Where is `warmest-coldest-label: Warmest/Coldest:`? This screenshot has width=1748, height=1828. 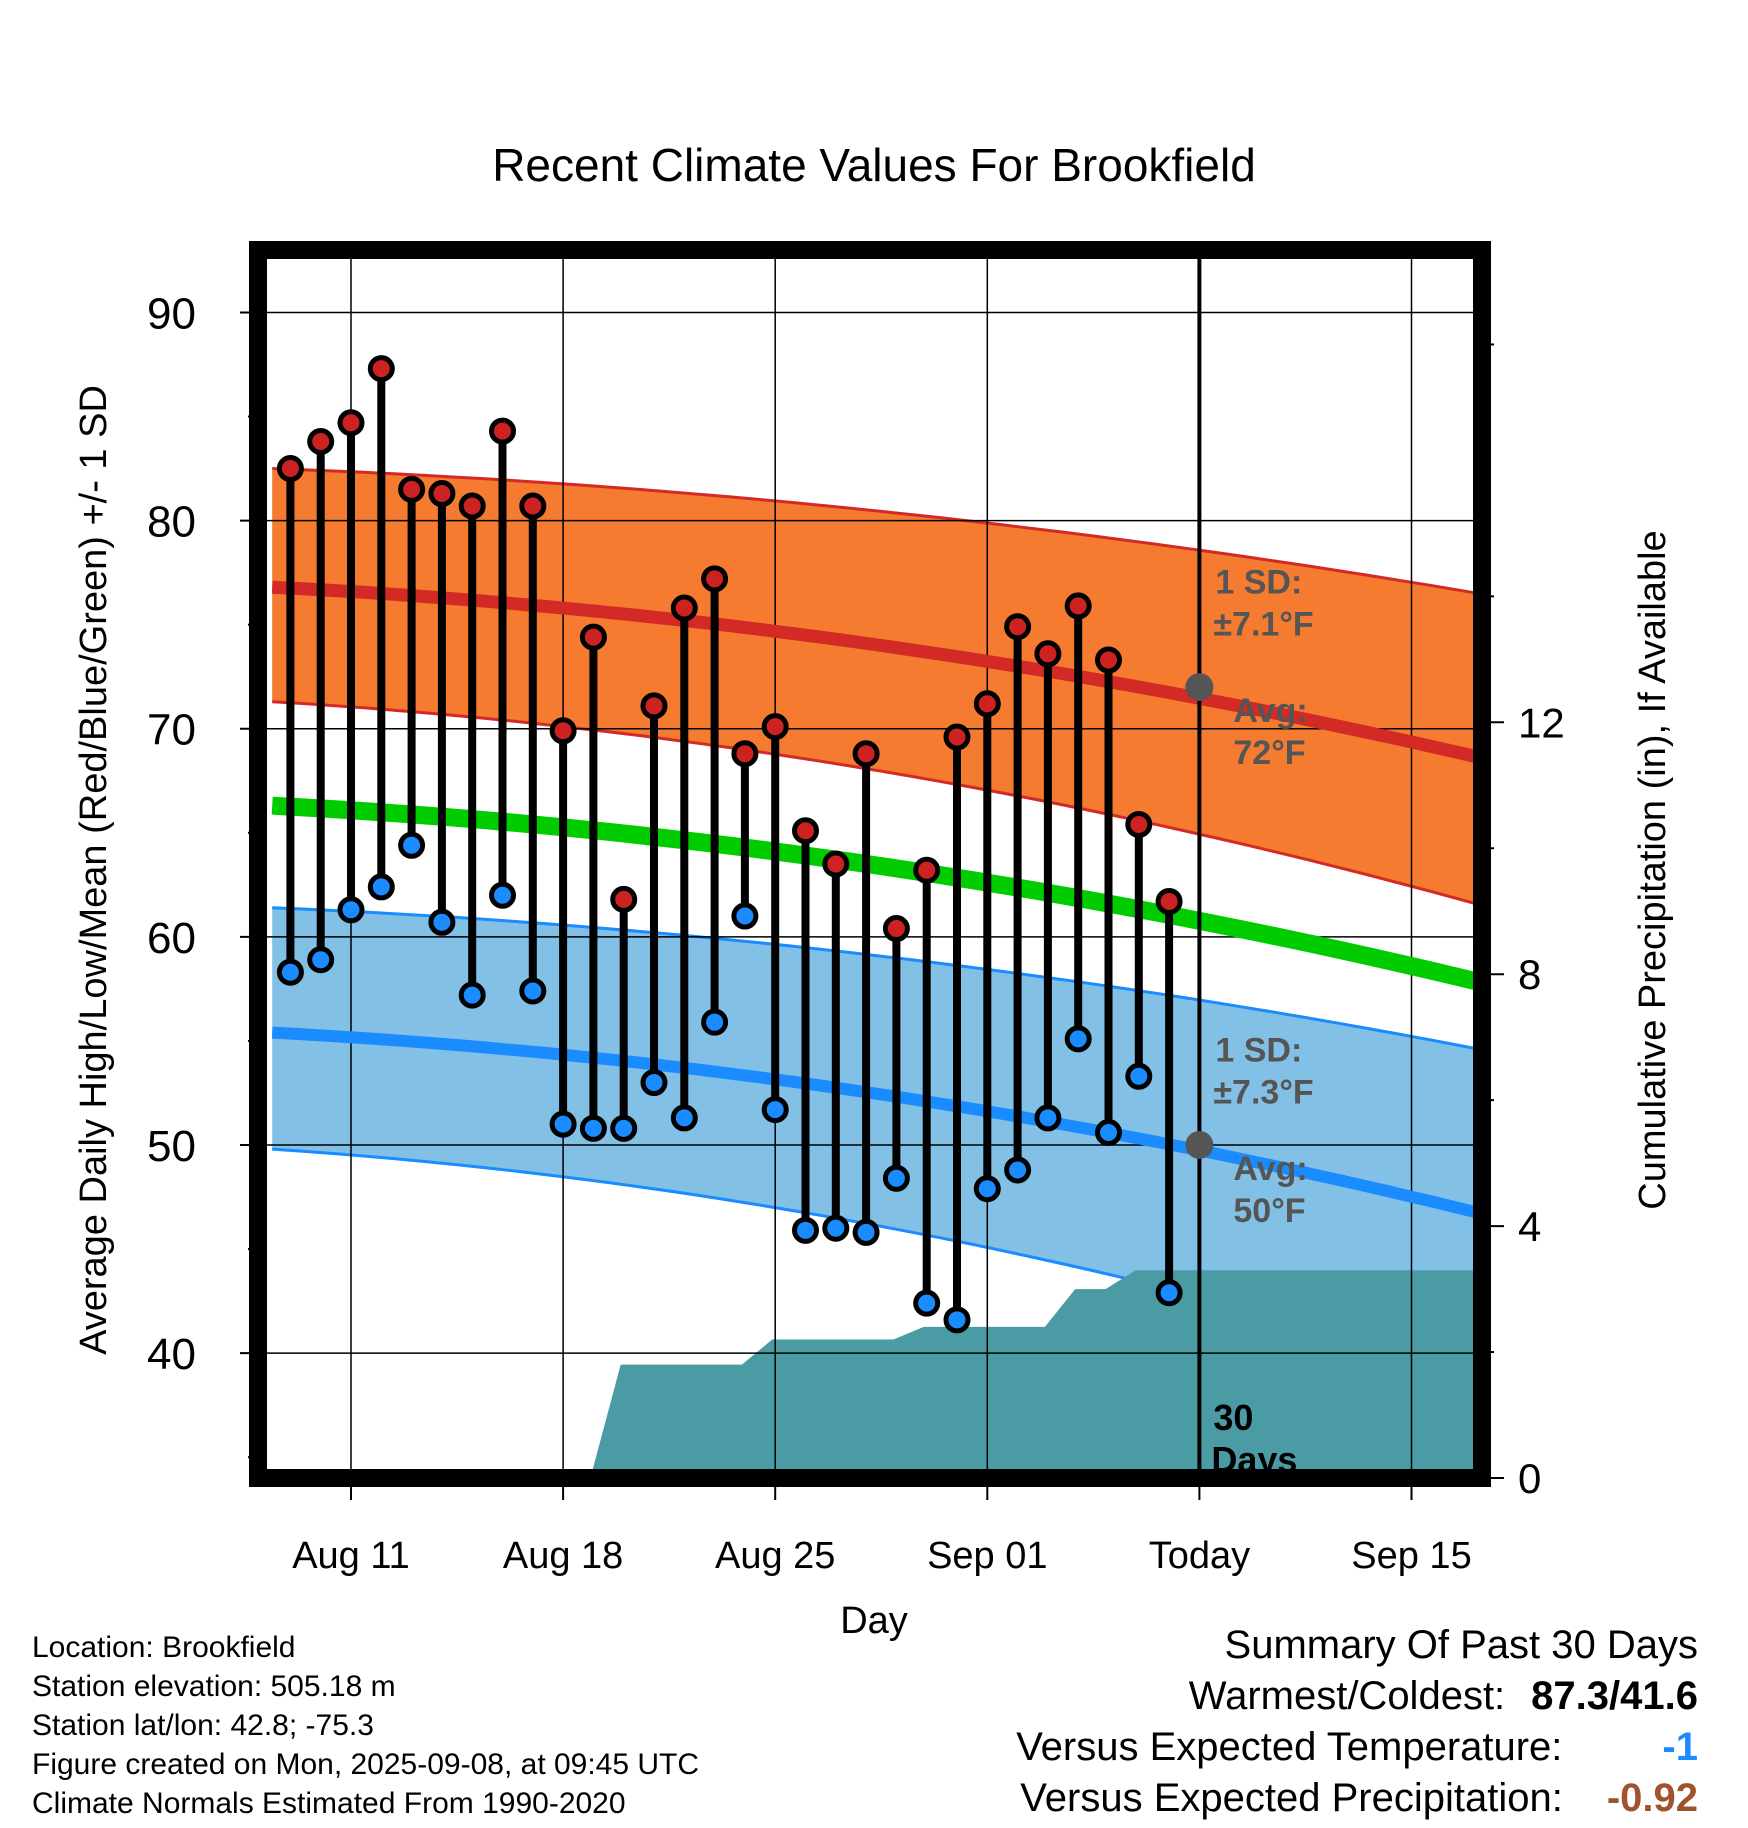 warmest-coldest-label: Warmest/Coldest: is located at coordinates (1347, 1696).